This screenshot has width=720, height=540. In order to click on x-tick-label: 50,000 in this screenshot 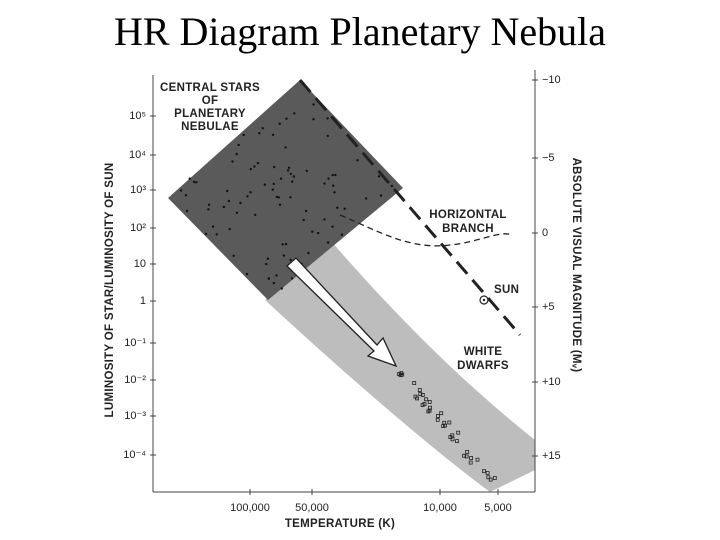, I will do `click(312, 508)`.